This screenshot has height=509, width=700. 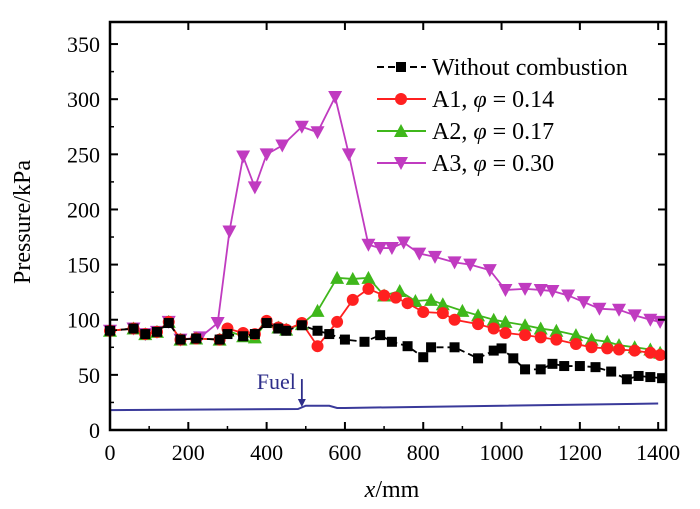 I want to click on x-tick-label: 1000, so click(x=502, y=452).